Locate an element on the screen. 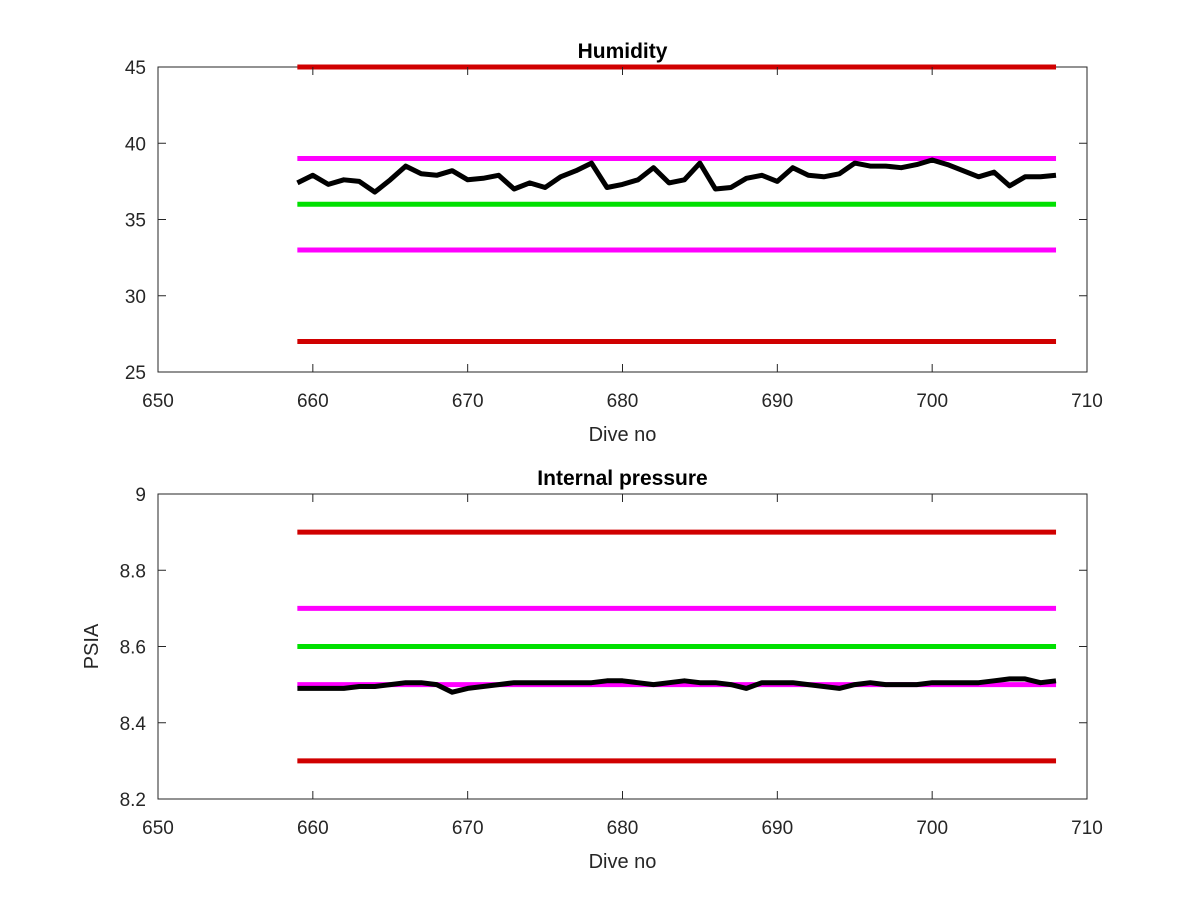  y-tick-label: 9 is located at coordinates (140, 495).